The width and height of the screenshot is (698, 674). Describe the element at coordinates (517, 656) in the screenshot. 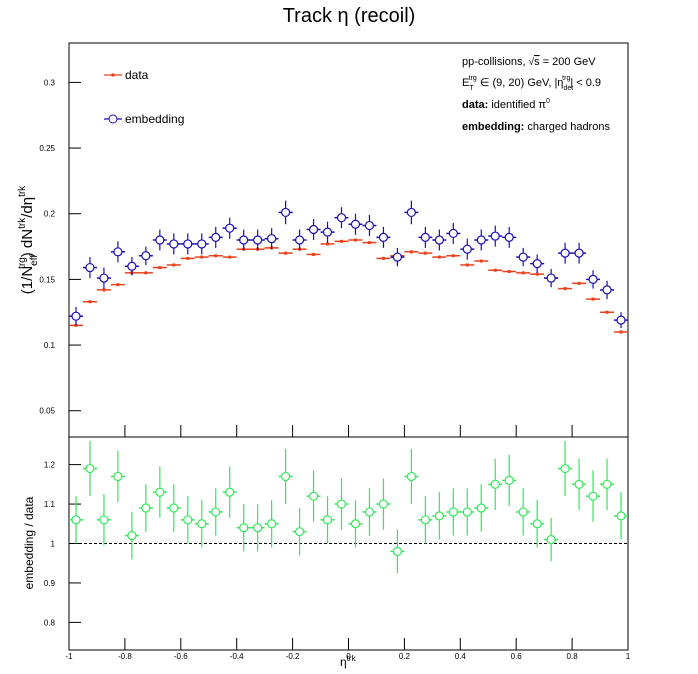

I see `x-tick-label: 0.6` at that location.